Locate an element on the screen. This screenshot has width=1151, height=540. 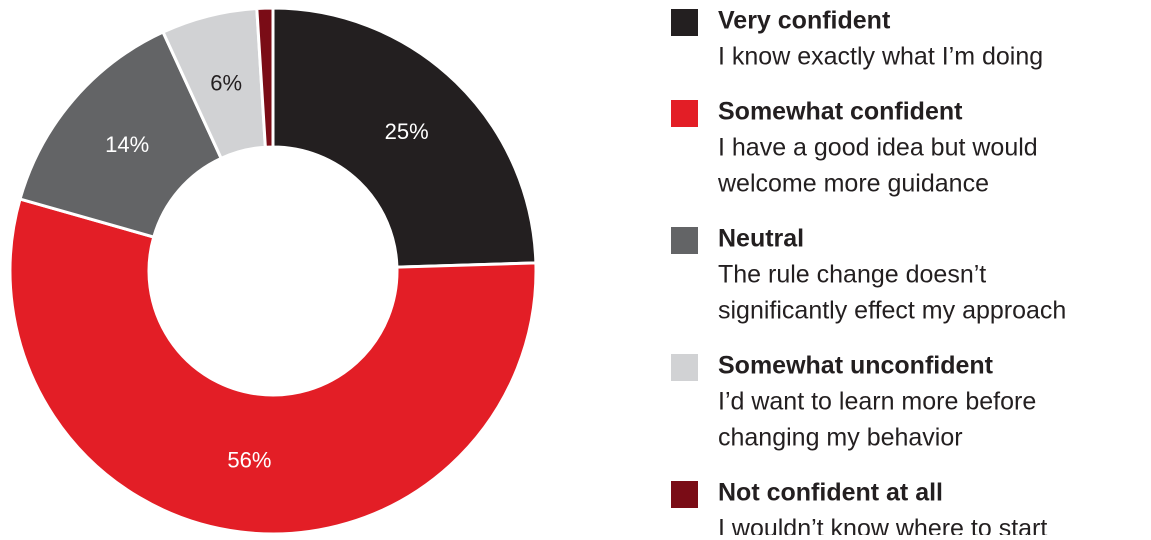
legend-description: I know exactly what I’m doing is located at coordinates (880, 57).